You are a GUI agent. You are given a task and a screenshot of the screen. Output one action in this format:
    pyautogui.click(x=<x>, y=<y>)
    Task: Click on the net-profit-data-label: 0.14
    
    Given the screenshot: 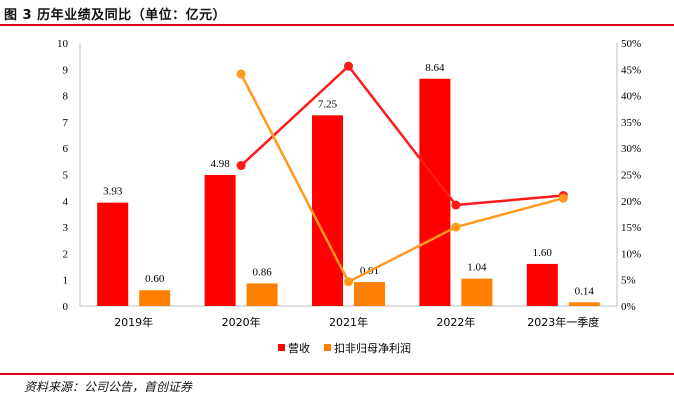 What is the action you would take?
    pyautogui.click(x=585, y=291)
    